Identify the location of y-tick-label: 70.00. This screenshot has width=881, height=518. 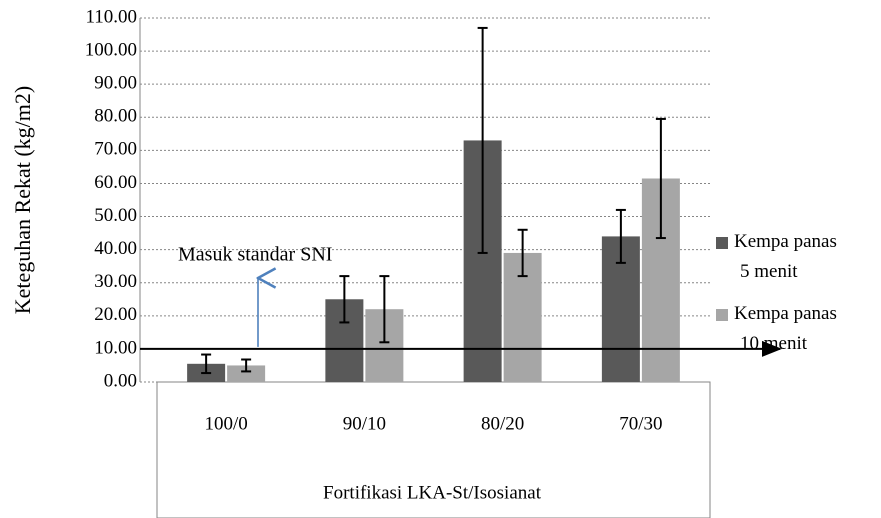
(115, 149).